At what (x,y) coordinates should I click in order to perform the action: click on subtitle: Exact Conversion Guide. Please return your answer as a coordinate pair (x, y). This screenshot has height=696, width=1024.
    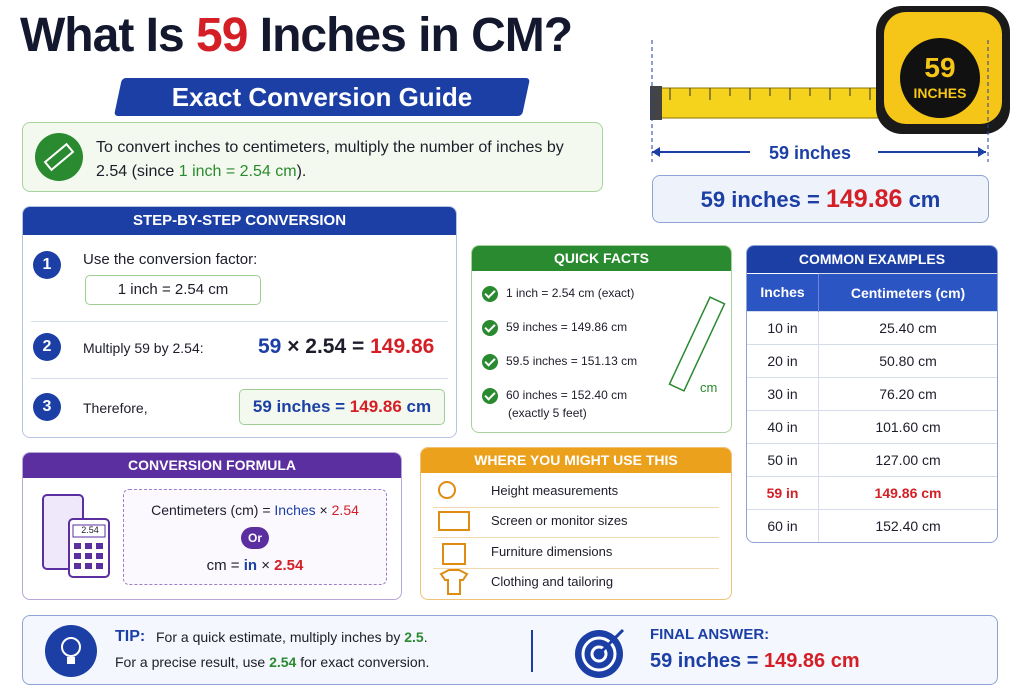
    Looking at the image, I should click on (322, 97).